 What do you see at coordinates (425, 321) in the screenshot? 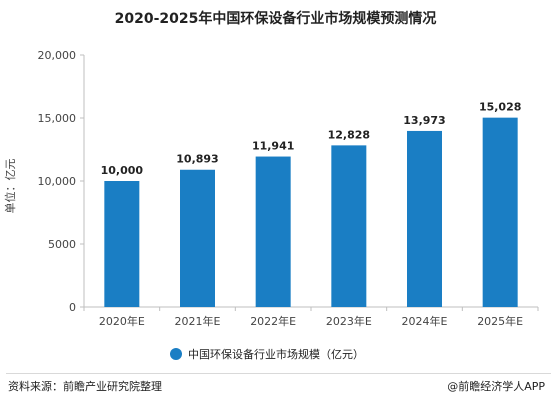
I see `x-tick-label: 2024年E` at bounding box center [425, 321].